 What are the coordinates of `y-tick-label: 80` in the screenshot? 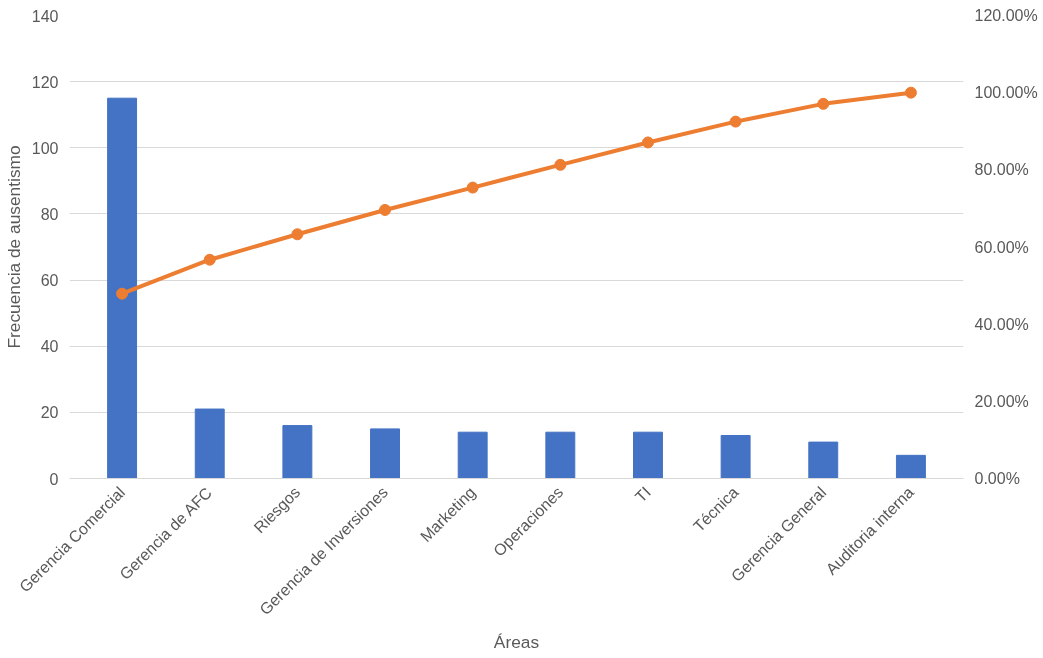 It's located at (49, 214).